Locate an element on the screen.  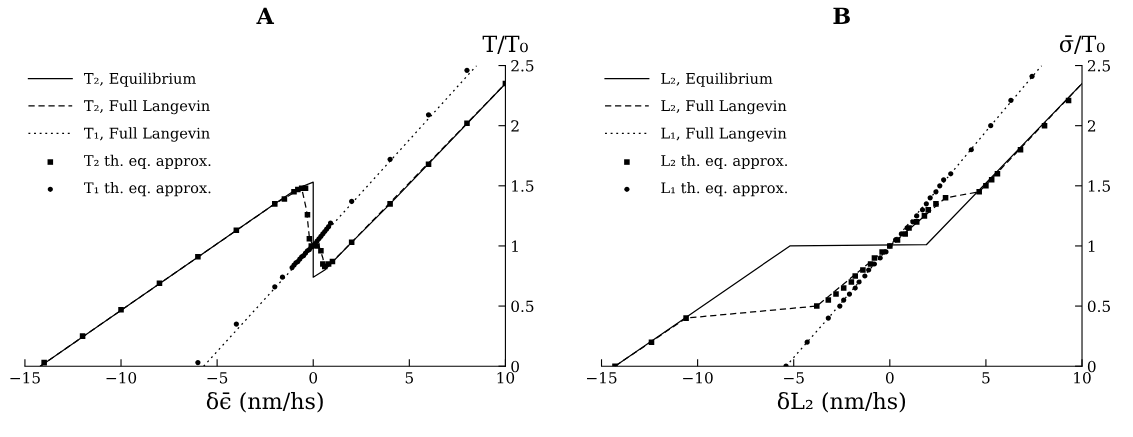
legend-label: T₂, Full Langevin is located at coordinates (147, 107).